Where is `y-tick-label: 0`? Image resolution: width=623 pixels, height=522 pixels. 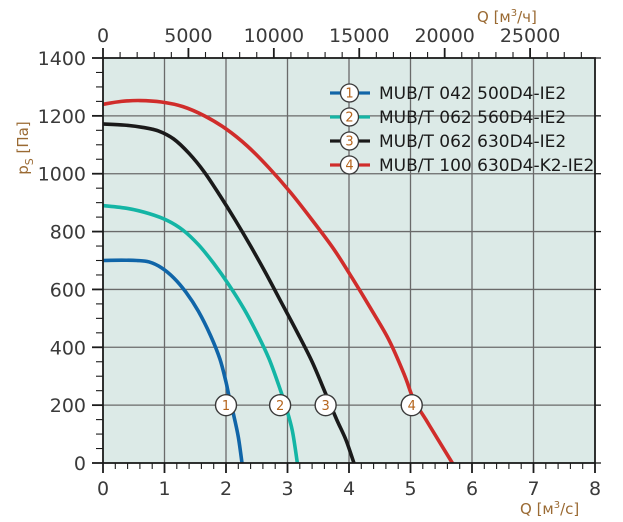 y-tick-label: 0 is located at coordinates (80, 464).